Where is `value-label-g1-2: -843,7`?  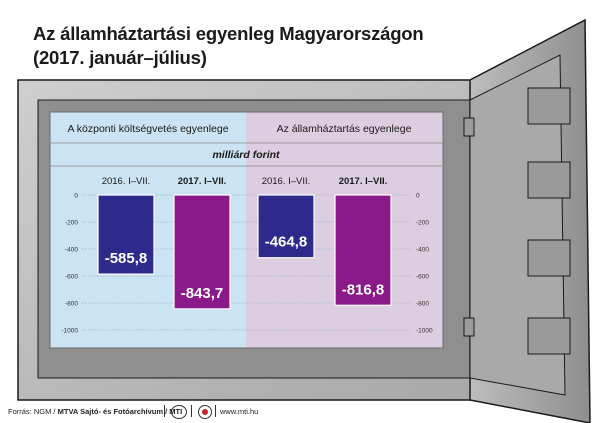
value-label-g1-2: -843,7 is located at coordinates (202, 293).